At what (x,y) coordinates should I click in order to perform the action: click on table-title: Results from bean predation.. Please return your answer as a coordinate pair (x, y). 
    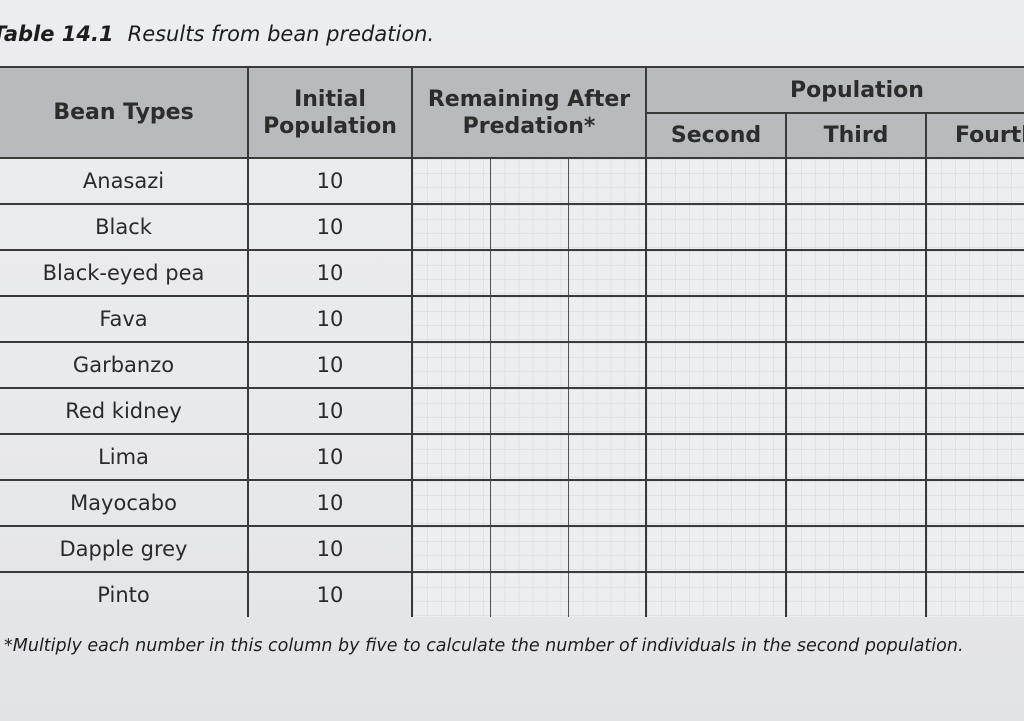
    Looking at the image, I should click on (281, 34).